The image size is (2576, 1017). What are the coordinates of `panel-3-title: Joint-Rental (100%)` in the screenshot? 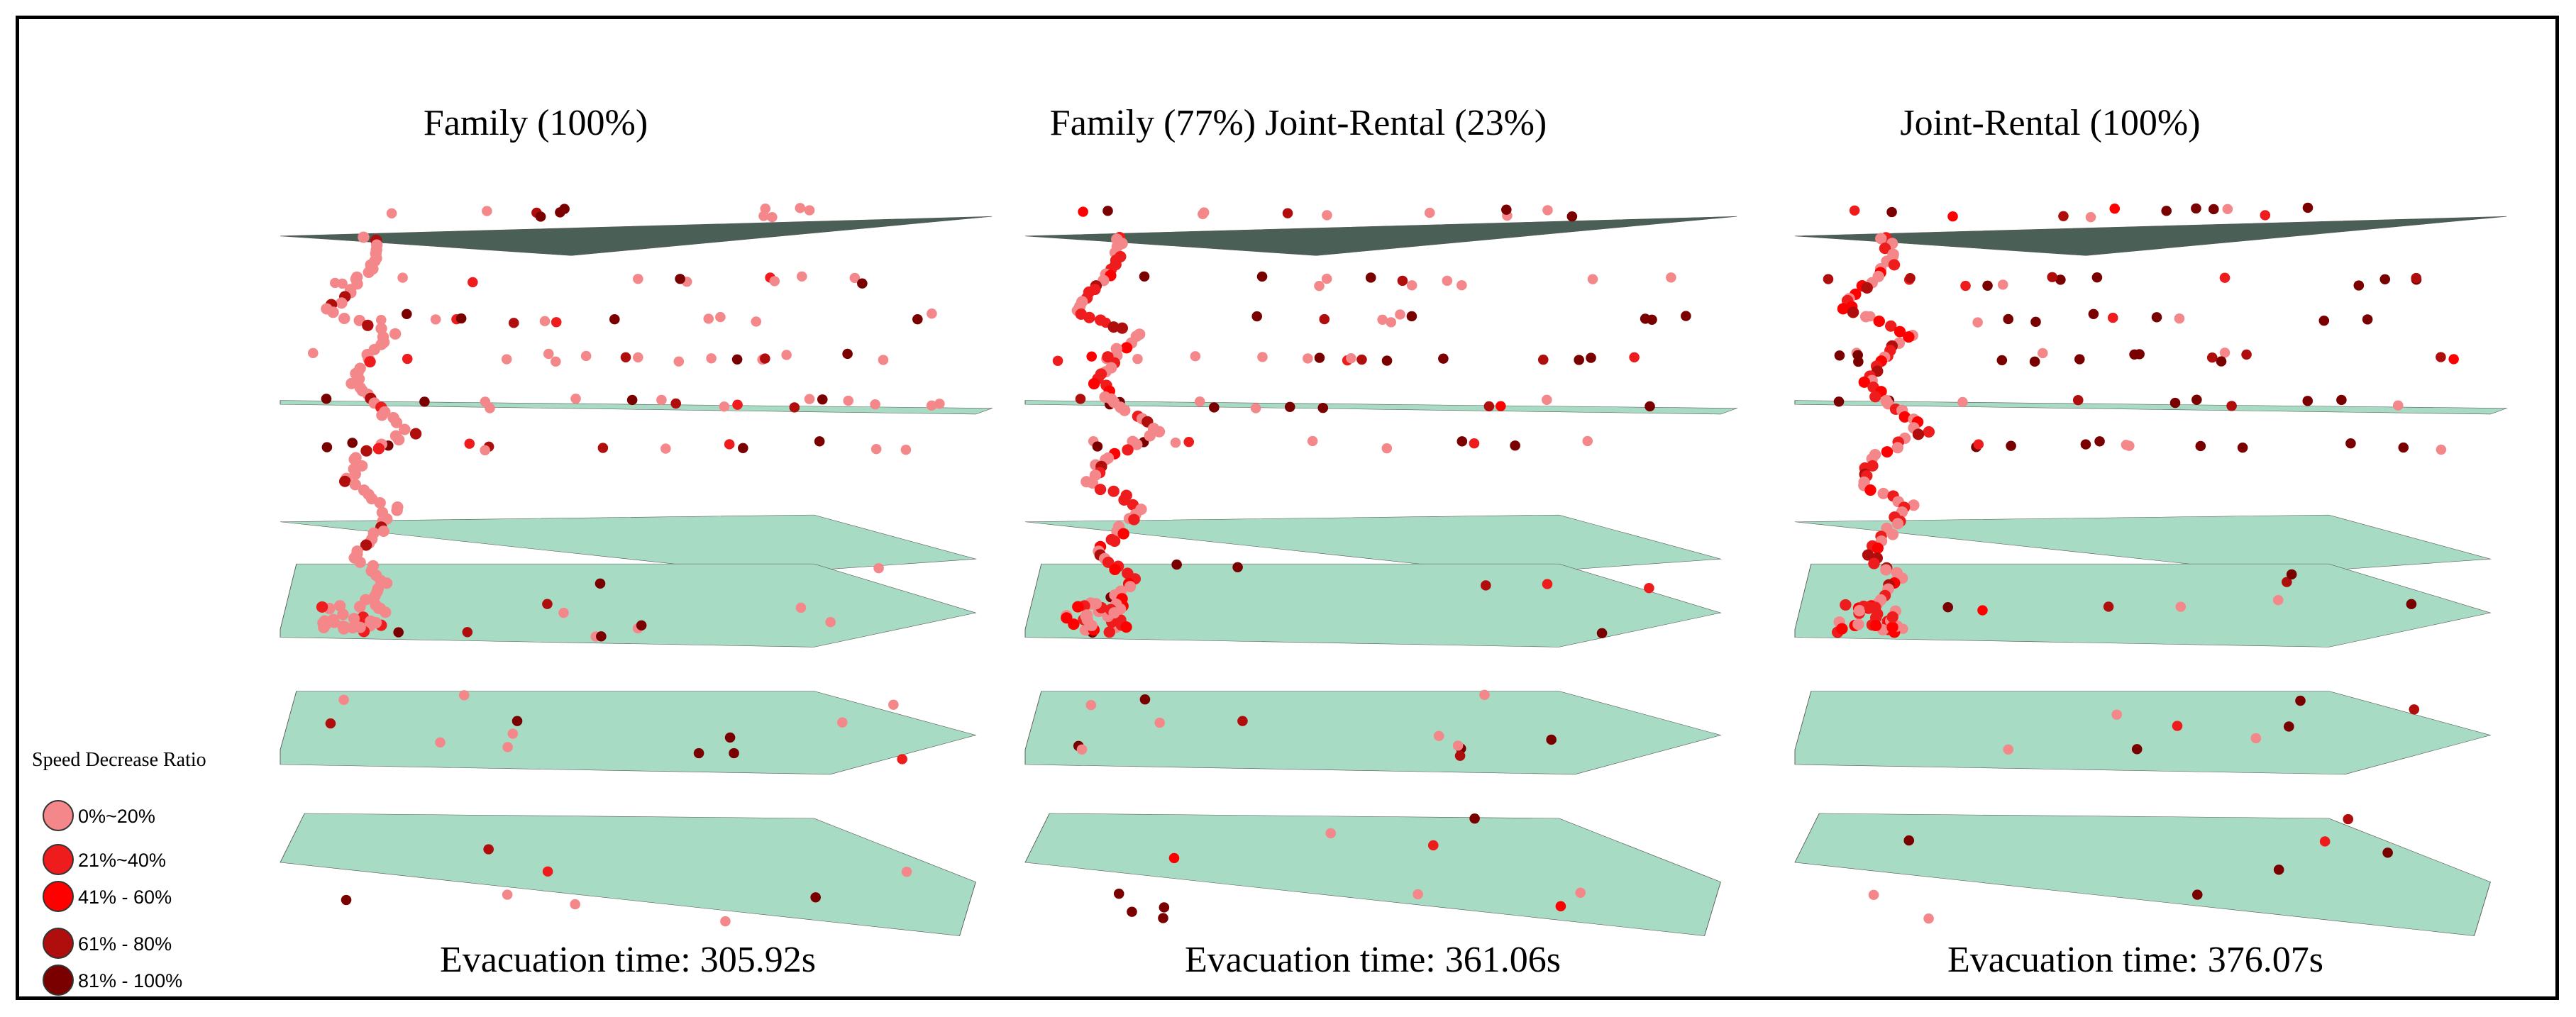 It's located at (2050, 123).